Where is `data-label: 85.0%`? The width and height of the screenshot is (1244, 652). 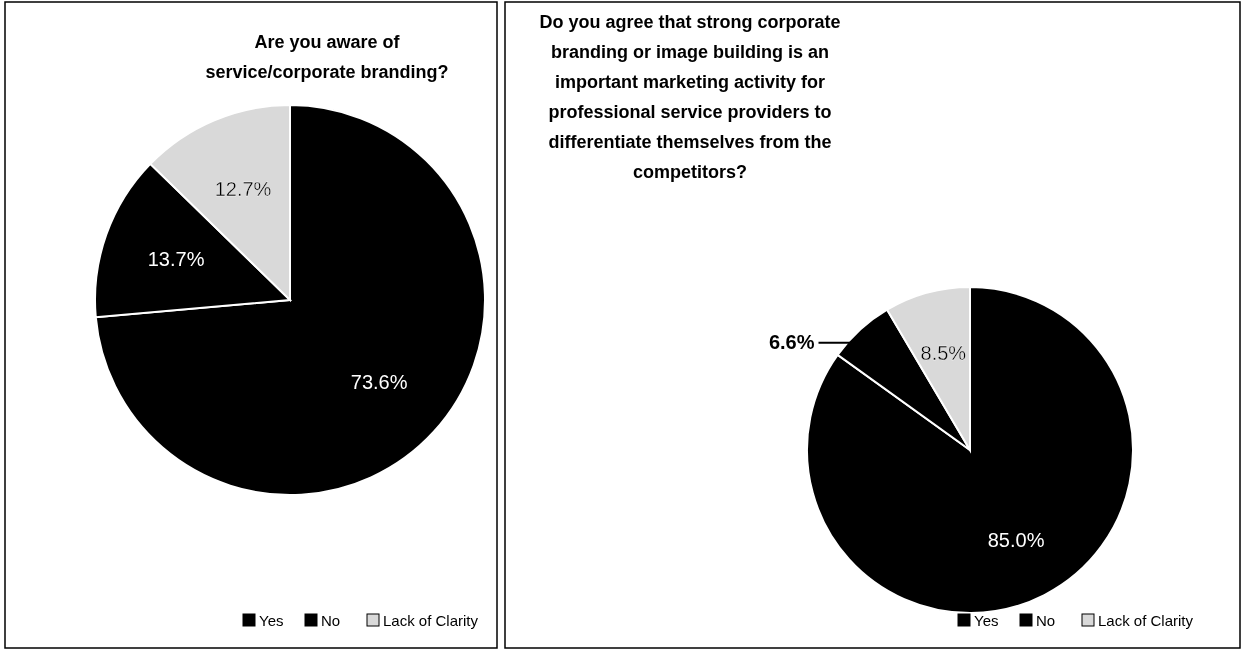
data-label: 85.0% is located at coordinates (1016, 539).